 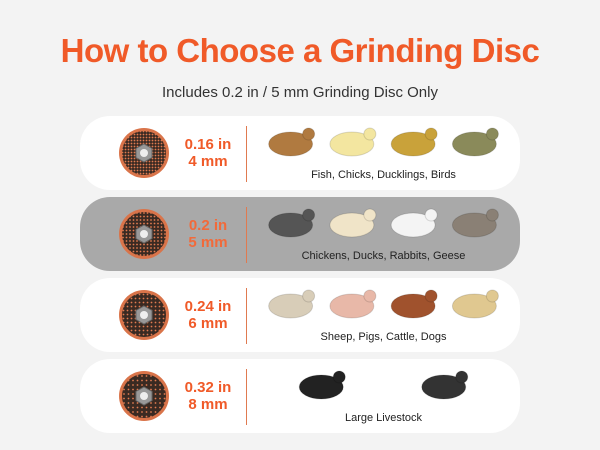 I want to click on calf-image, so click(x=445, y=385).